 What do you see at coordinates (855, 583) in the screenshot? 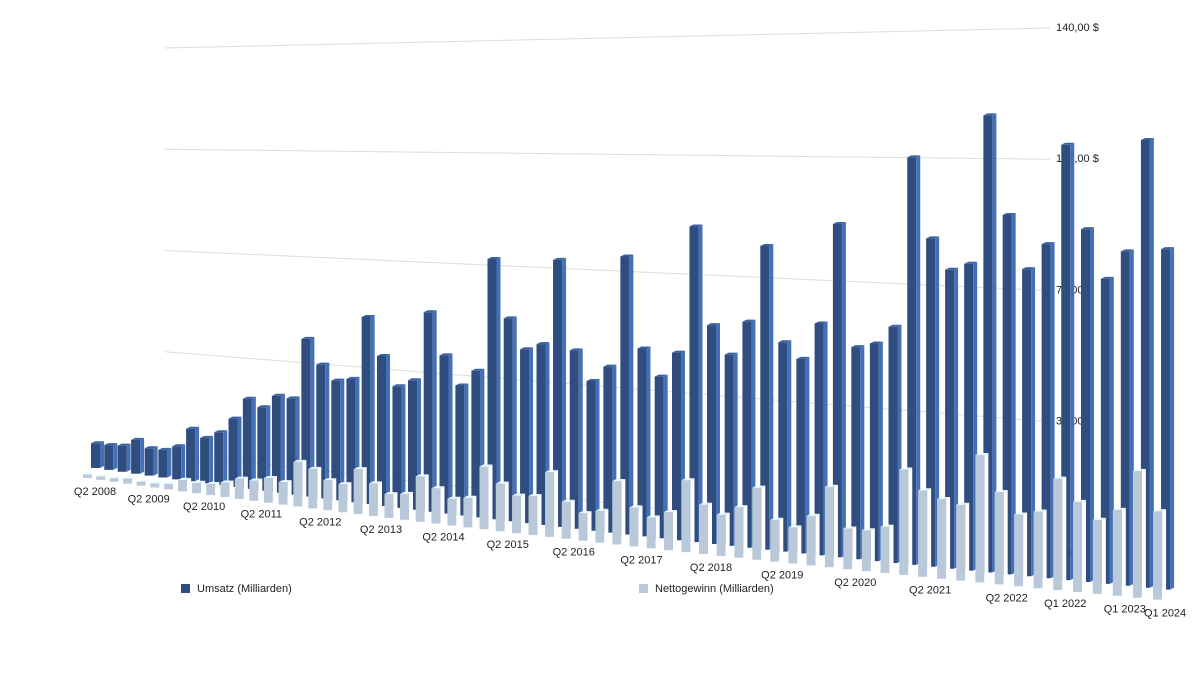
I see `x-tick-label: Q2 2020` at bounding box center [855, 583].